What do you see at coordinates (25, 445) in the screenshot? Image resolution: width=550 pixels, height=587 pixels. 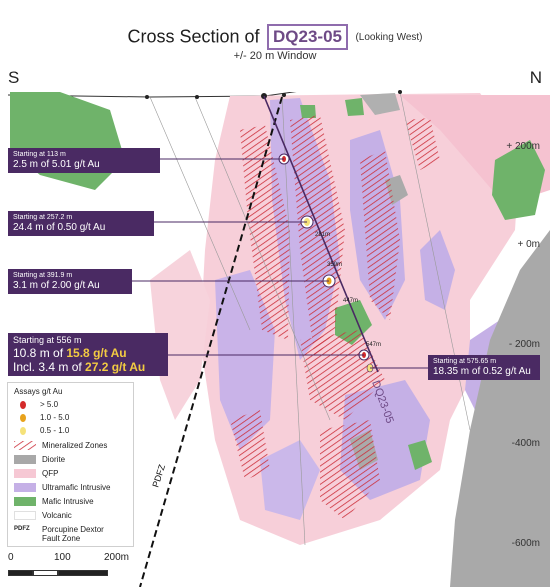 I see `hatch-swatch-icon` at bounding box center [25, 445].